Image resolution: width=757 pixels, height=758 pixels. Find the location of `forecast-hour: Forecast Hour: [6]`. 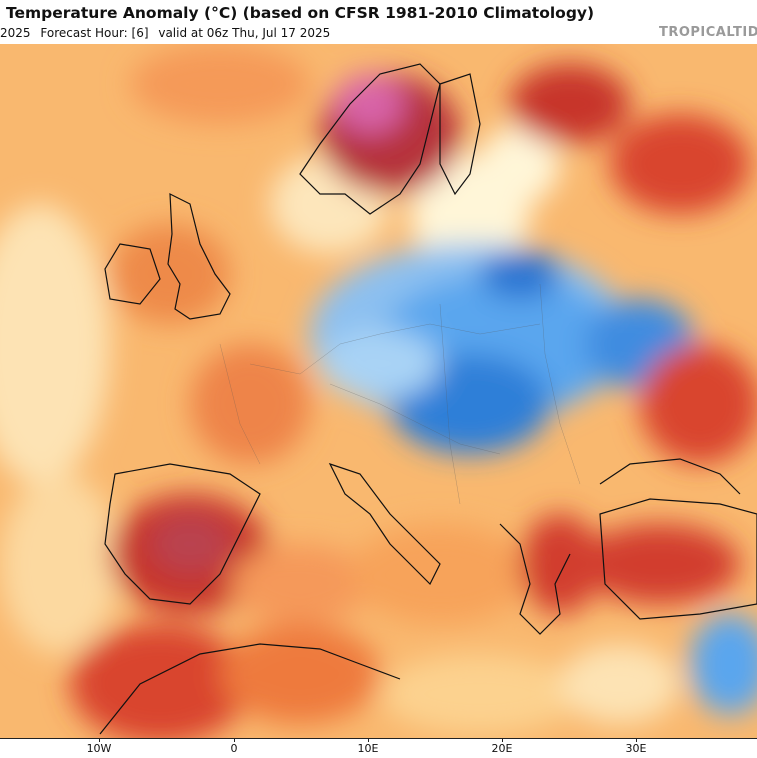

forecast-hour: Forecast Hour: [6] is located at coordinates (94, 33).